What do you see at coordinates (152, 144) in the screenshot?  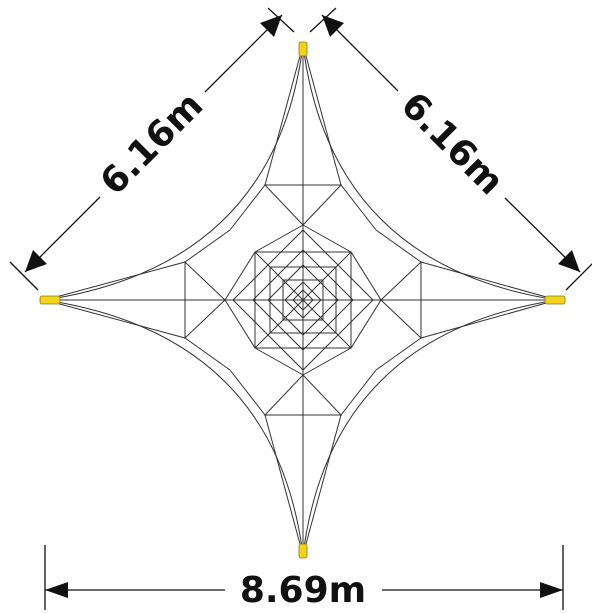 I see `left-dimension-label: 6.16m` at bounding box center [152, 144].